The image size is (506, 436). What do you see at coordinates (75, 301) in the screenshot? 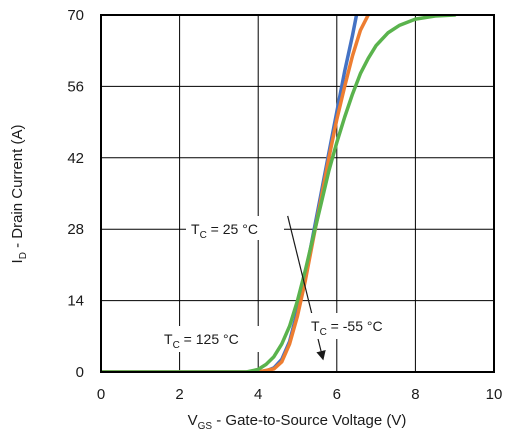
I see `y-tick-label: 14` at bounding box center [75, 301].